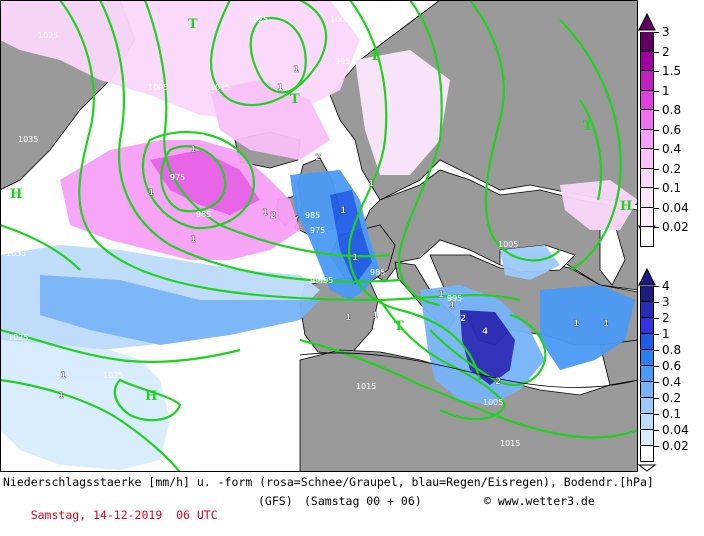  Describe the element at coordinates (270, 120) in the screenshot. I see `snow-area-iceland` at that location.